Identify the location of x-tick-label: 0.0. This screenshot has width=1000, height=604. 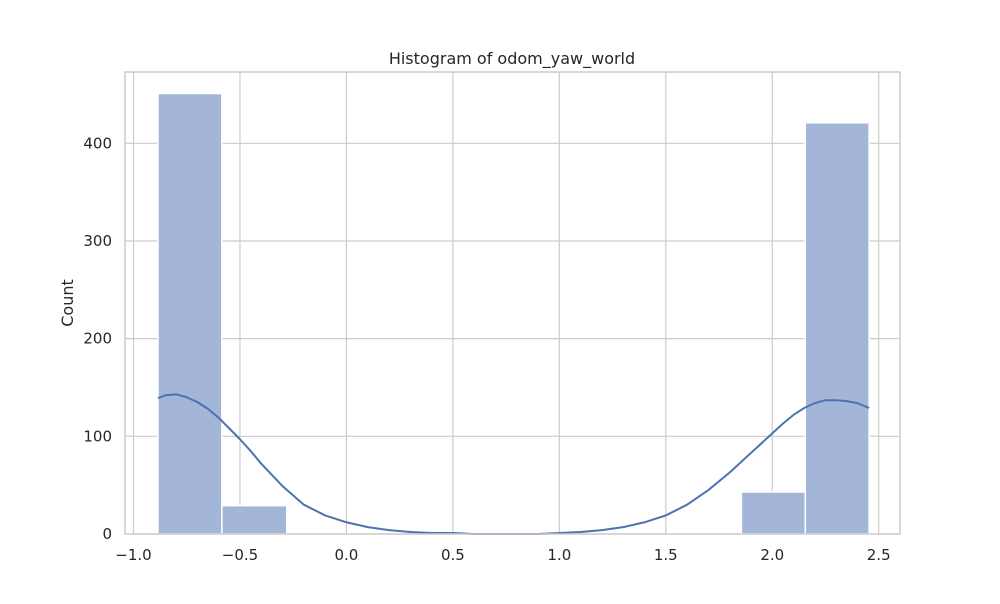
(346, 555).